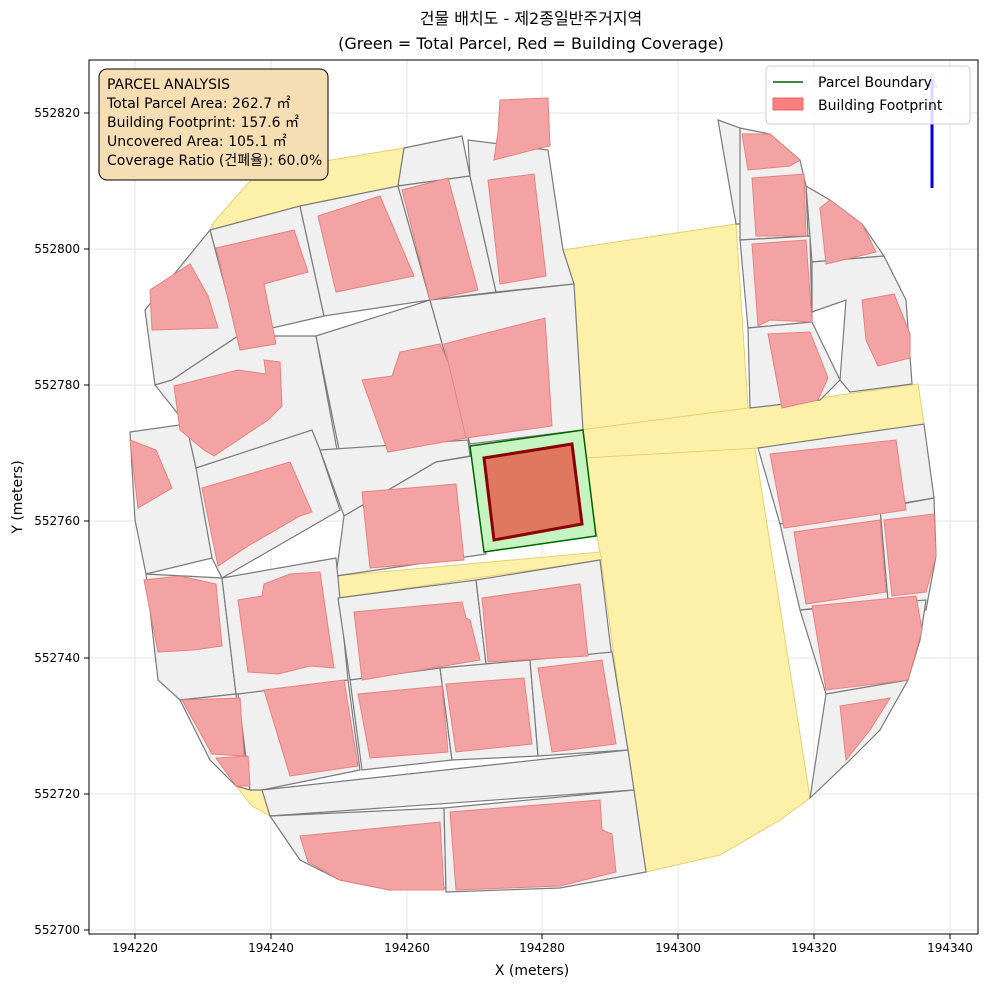 The height and width of the screenshot is (990, 986). What do you see at coordinates (57, 930) in the screenshot?
I see `y-tick-label: 552700` at bounding box center [57, 930].